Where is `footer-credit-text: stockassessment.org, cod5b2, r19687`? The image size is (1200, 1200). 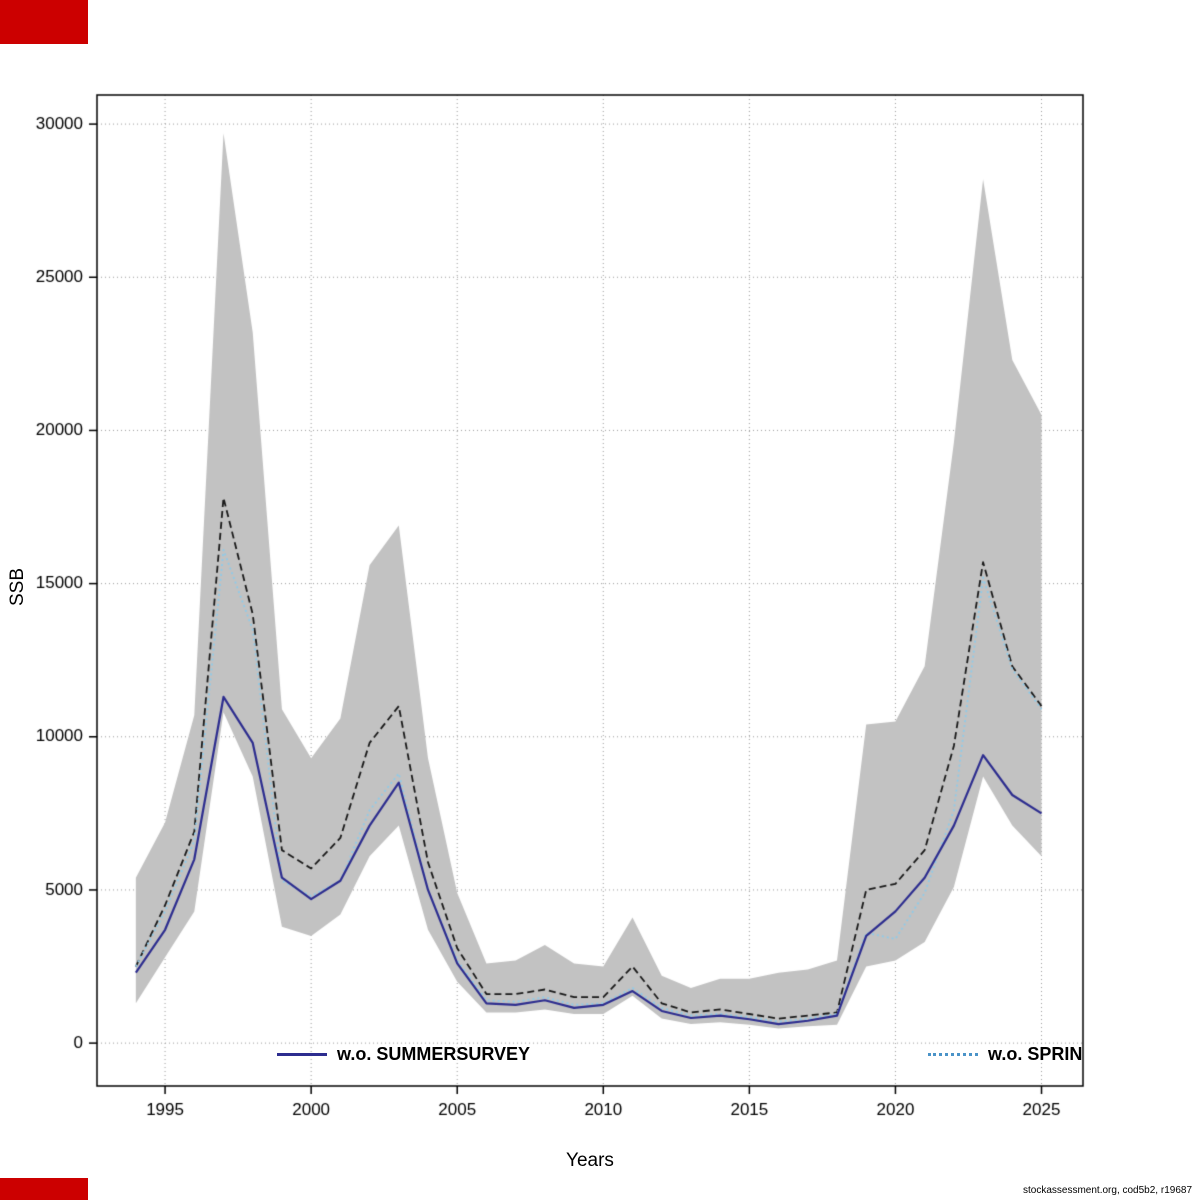 footer-credit-text: stockassessment.org, cod5b2, r19687 is located at coordinates (1107, 1190).